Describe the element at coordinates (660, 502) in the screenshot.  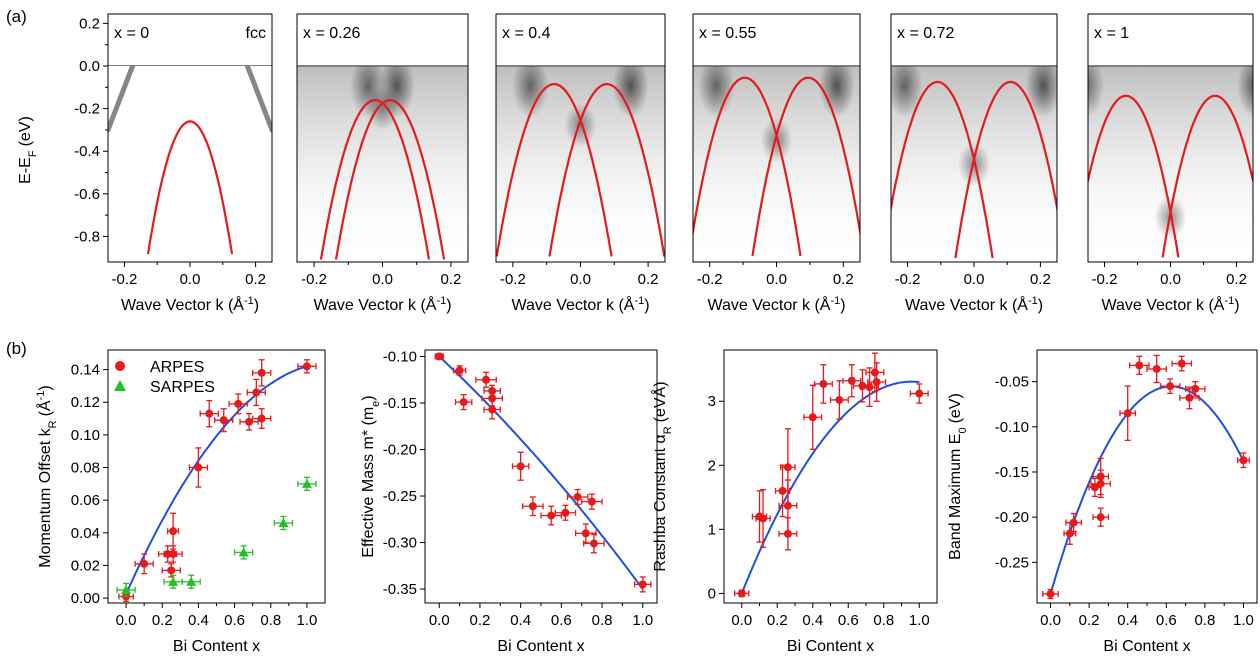
I see `ylabel-text: Rashba Constant α` at that location.